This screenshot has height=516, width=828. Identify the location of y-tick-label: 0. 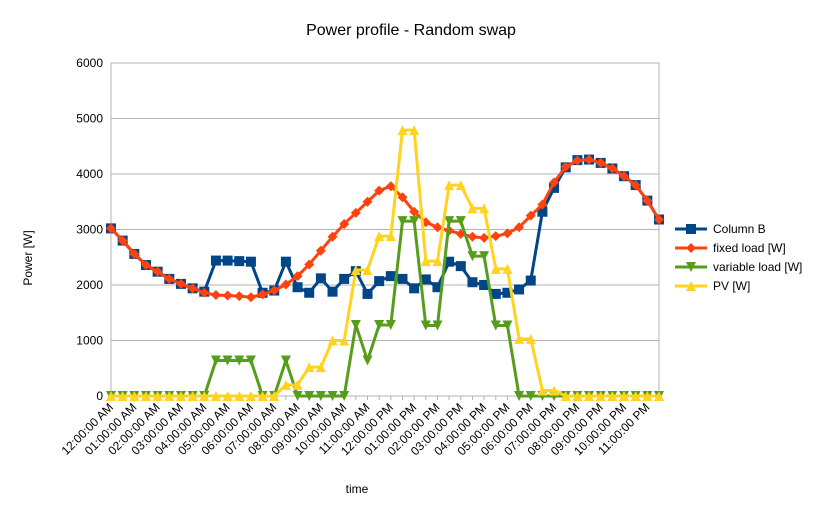
(99, 396).